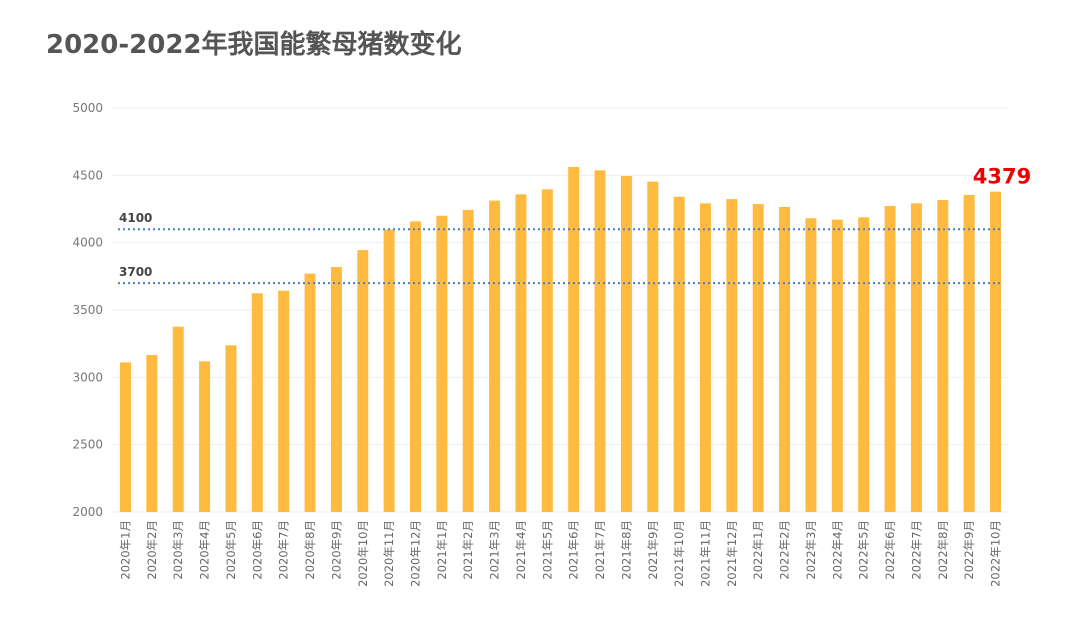 The width and height of the screenshot is (1080, 624). I want to click on x-tick-label: 2022年10月, so click(996, 553).